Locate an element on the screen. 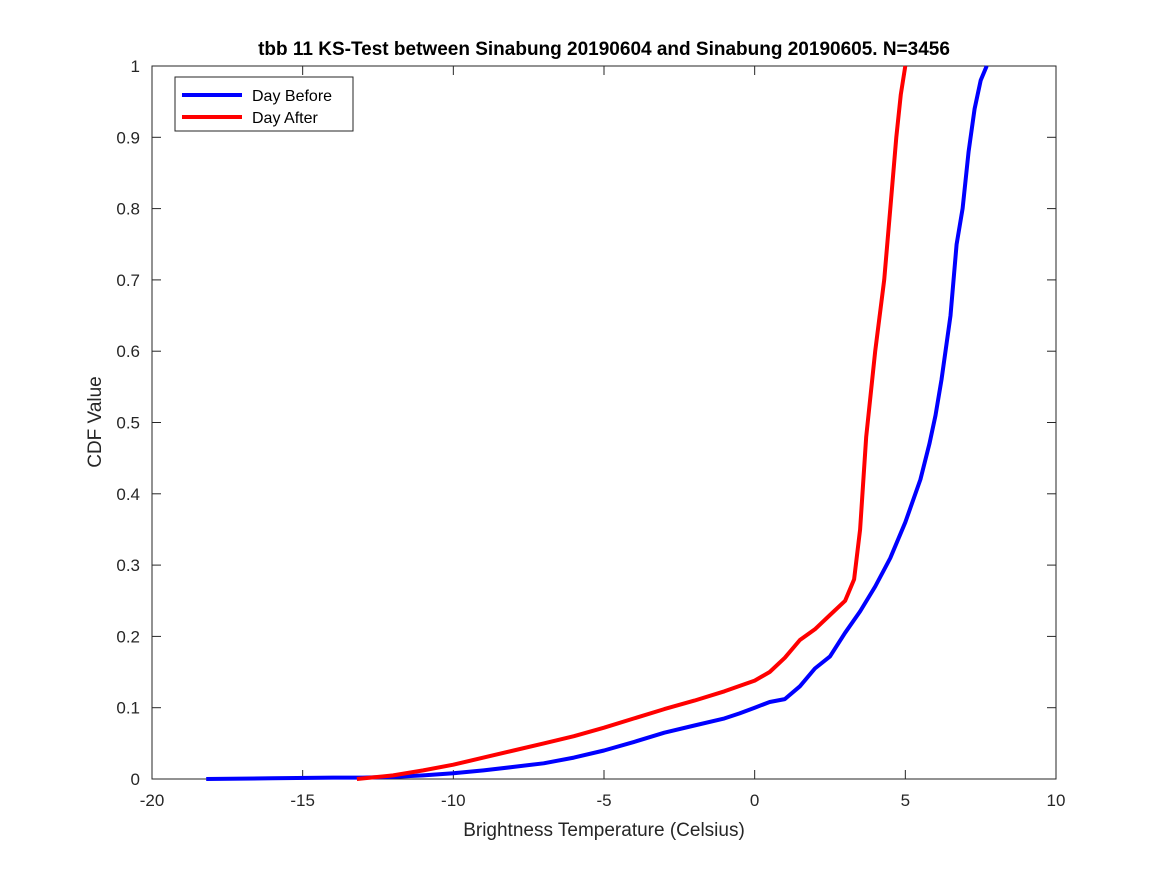 This screenshot has height=875, width=1167. y-tick-label: 0.6 is located at coordinates (128, 351).